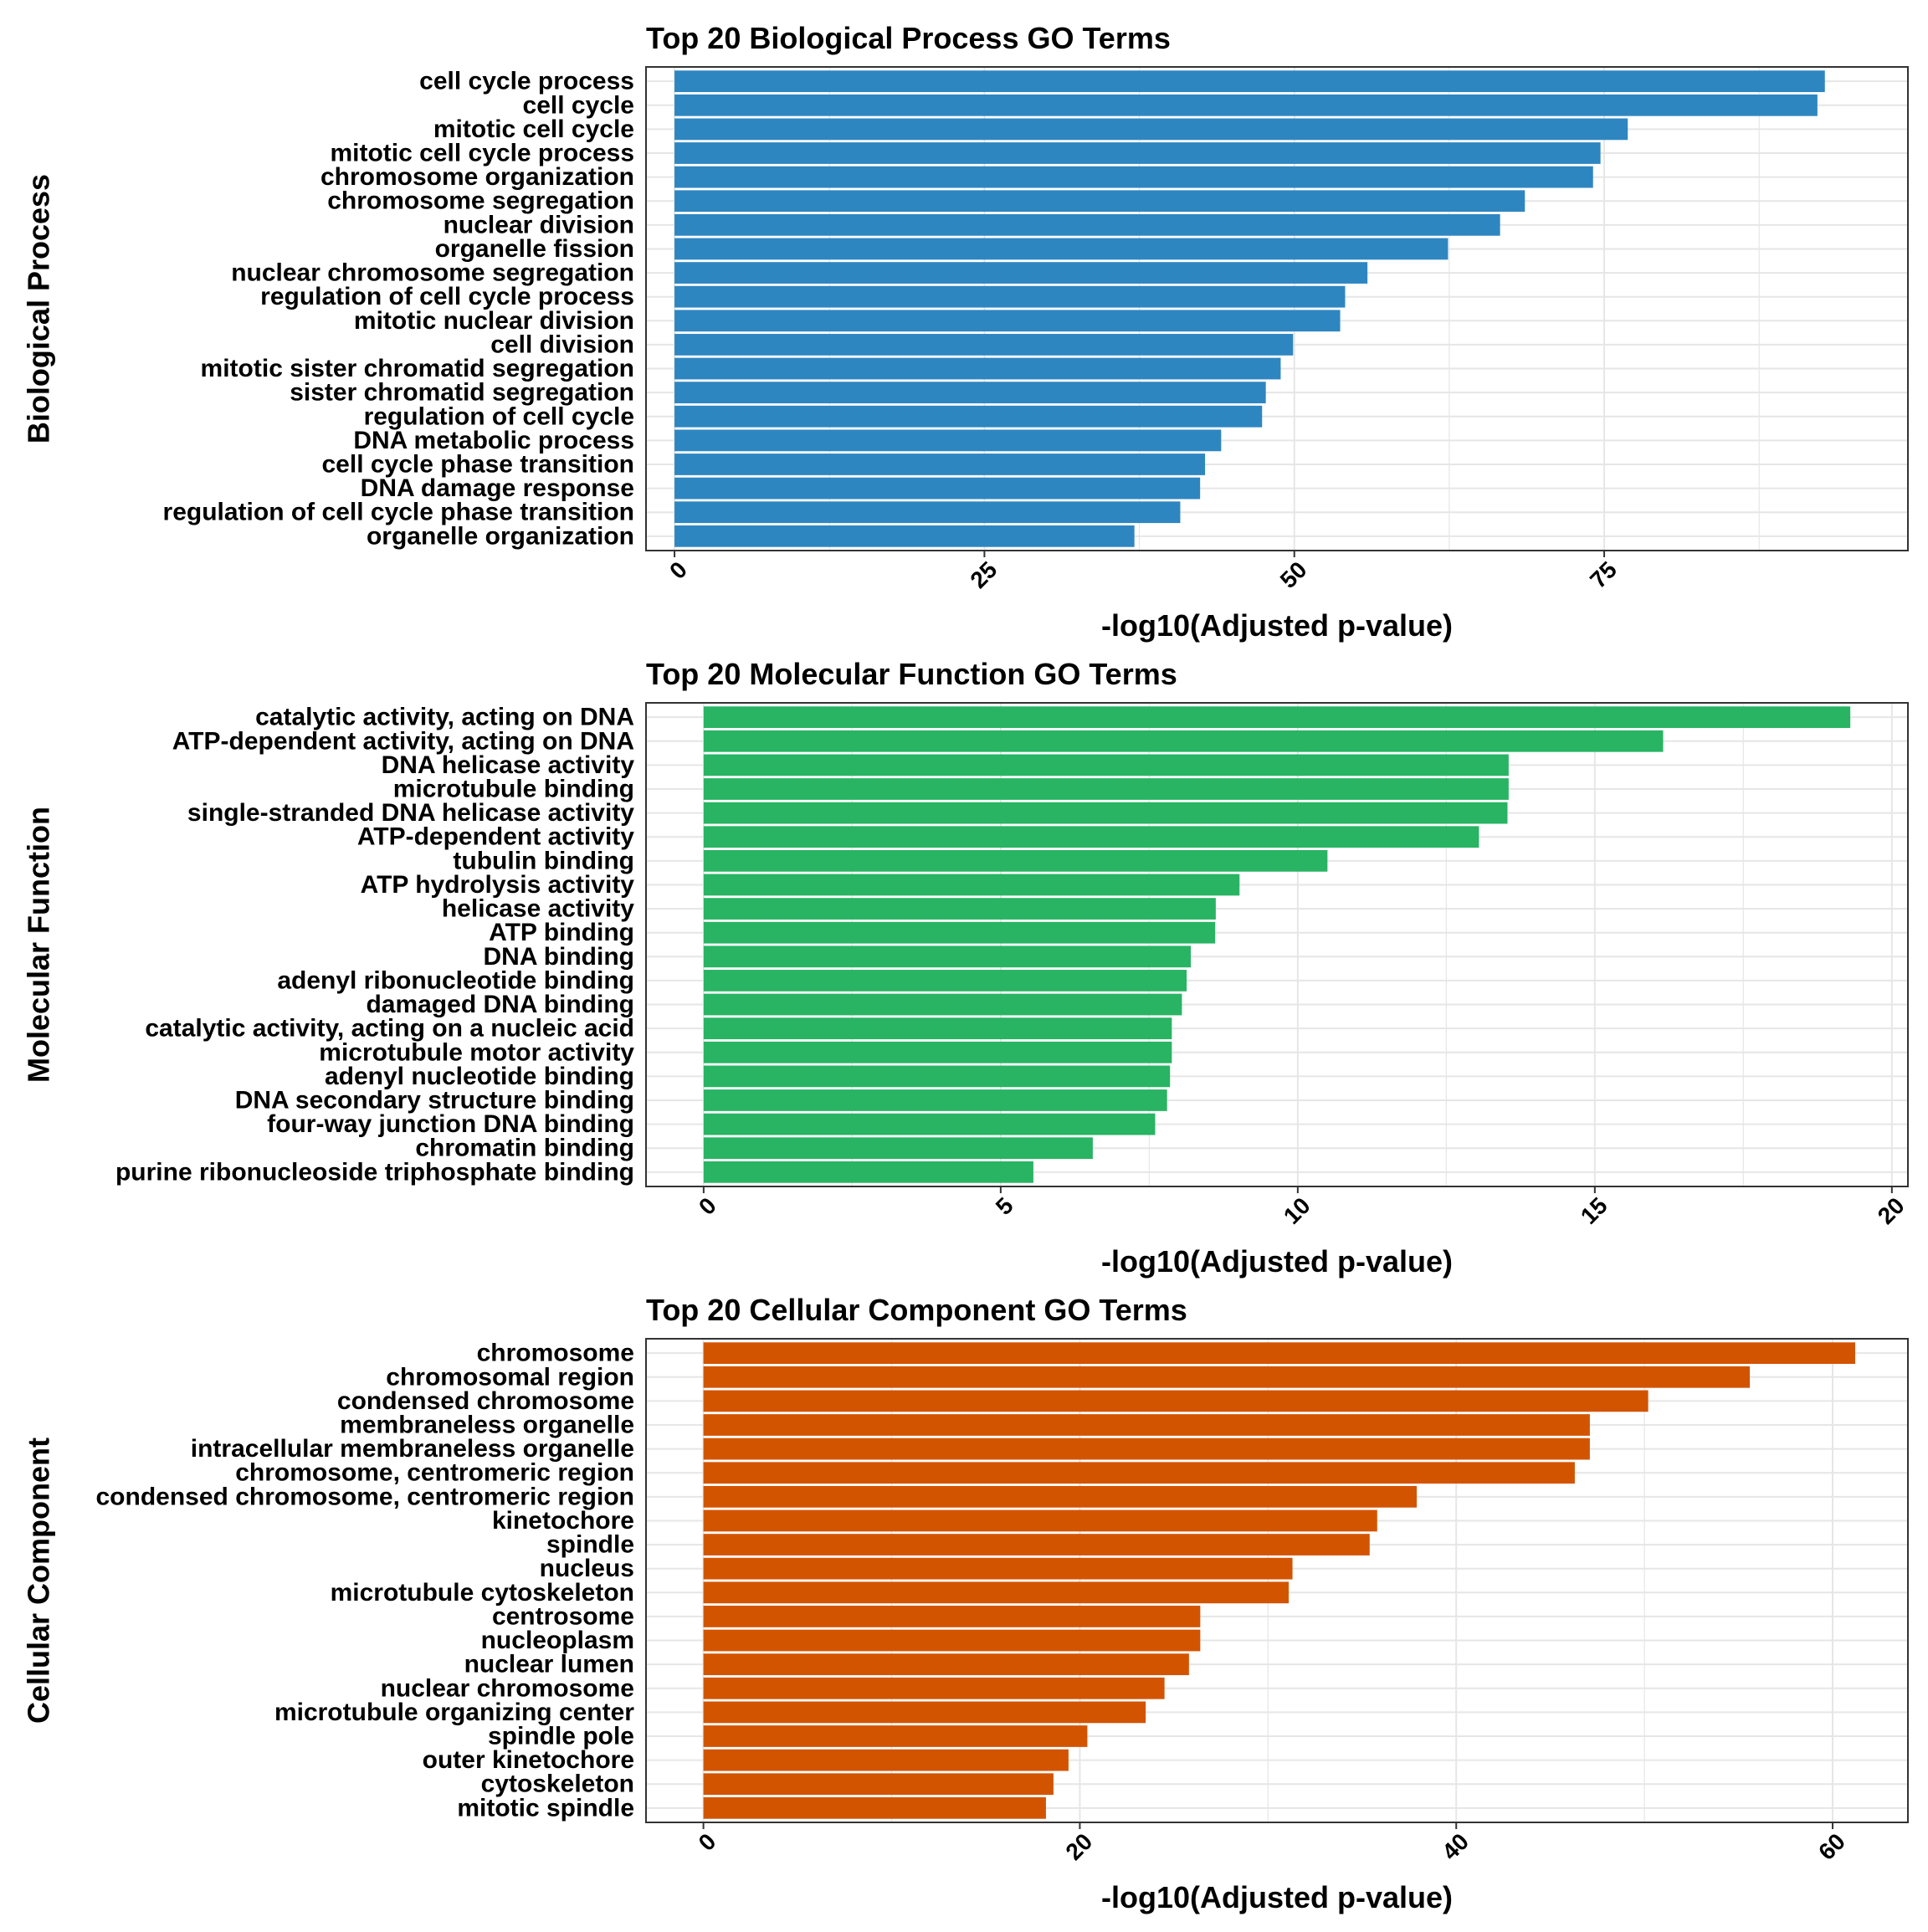  Describe the element at coordinates (482, 1593) in the screenshot. I see `category-label: microtubule cytoskeleton` at that location.